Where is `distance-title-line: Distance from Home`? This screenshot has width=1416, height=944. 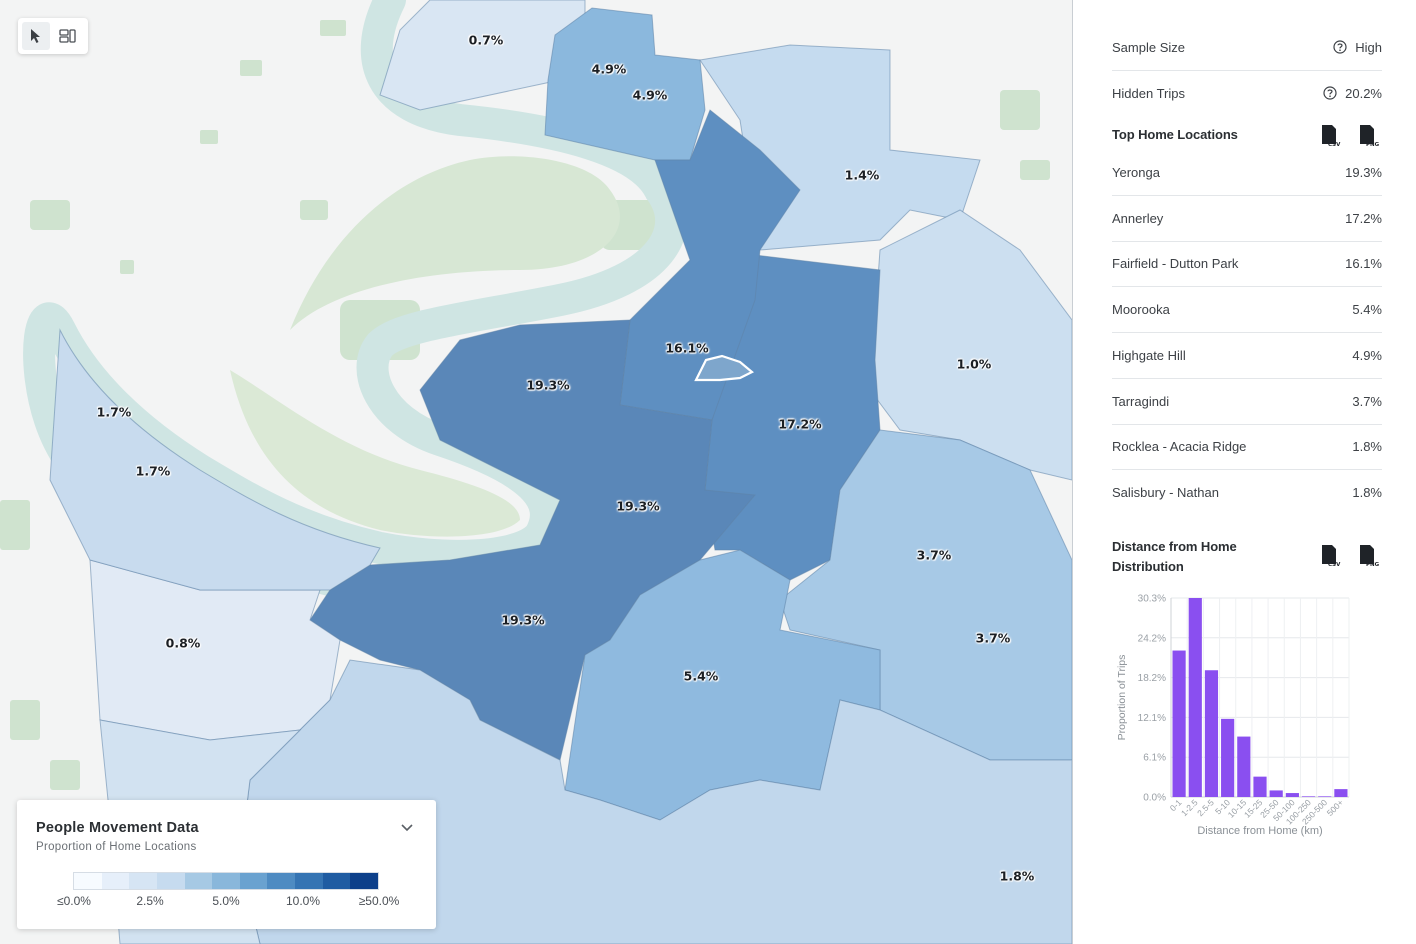
distance-title-line: Distance from Home is located at coordinates (1174, 546).